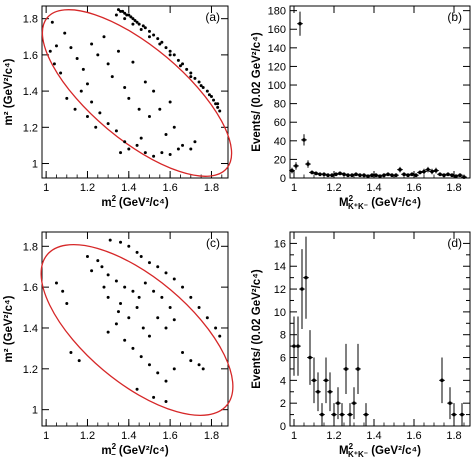 The width and height of the screenshot is (474, 462). Describe the element at coordinates (294, 436) in the screenshot. I see `x-tick-label: 1` at that location.